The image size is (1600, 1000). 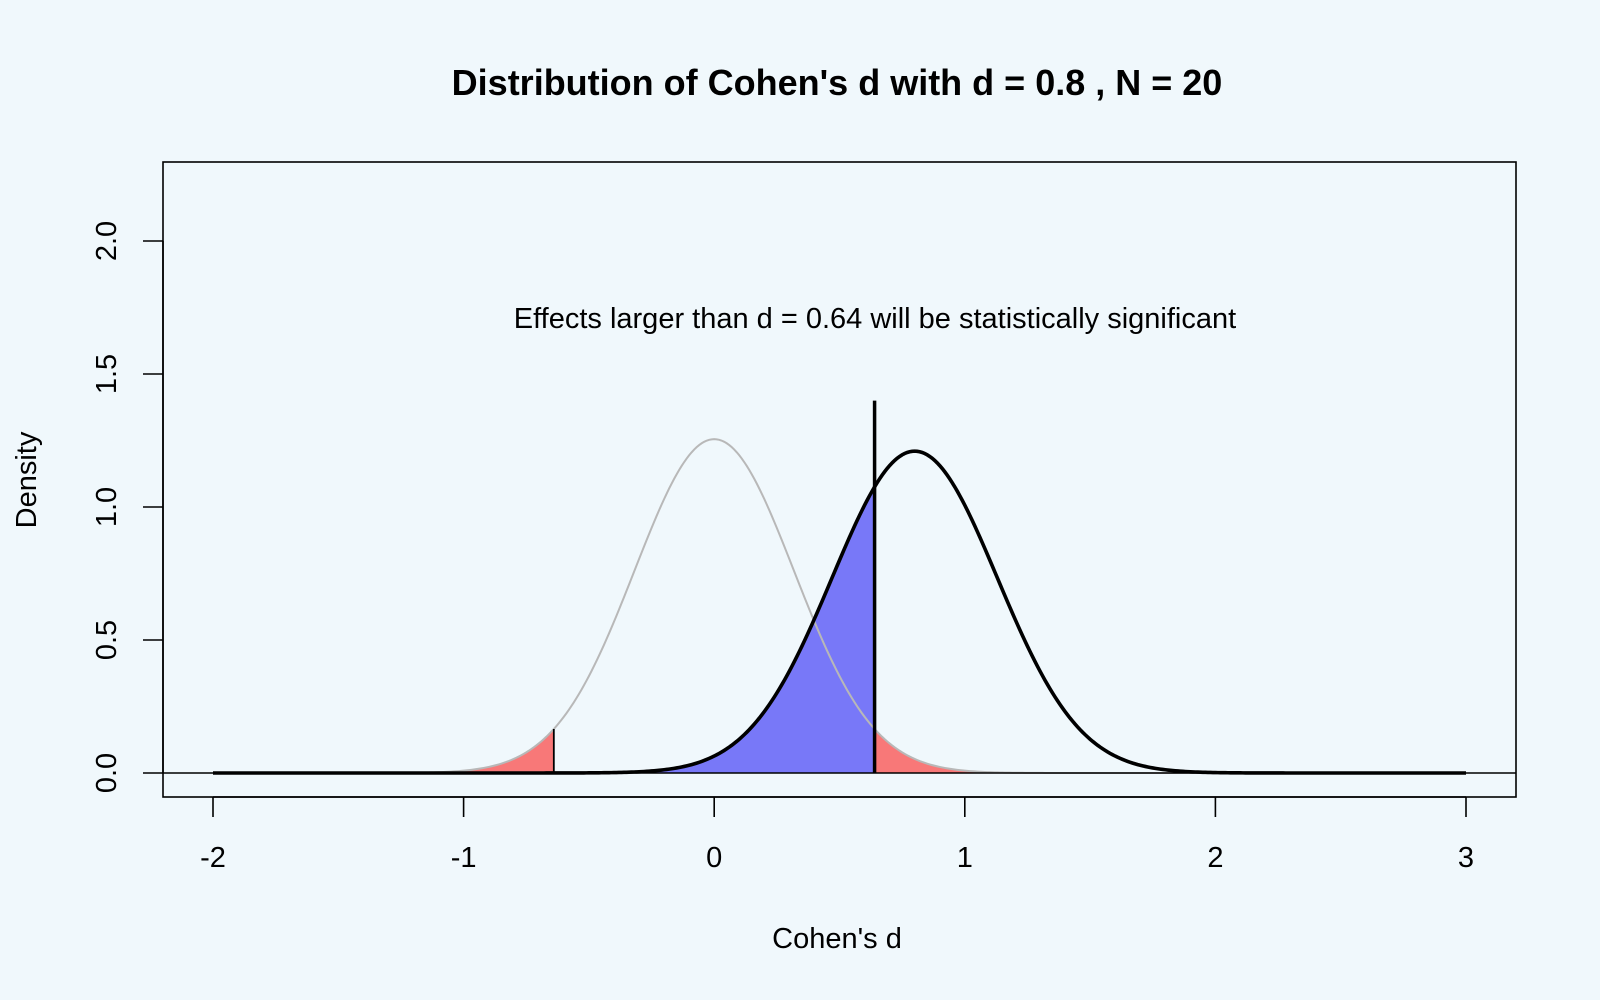 What do you see at coordinates (1466, 858) in the screenshot?
I see `x-tick-label: 3` at bounding box center [1466, 858].